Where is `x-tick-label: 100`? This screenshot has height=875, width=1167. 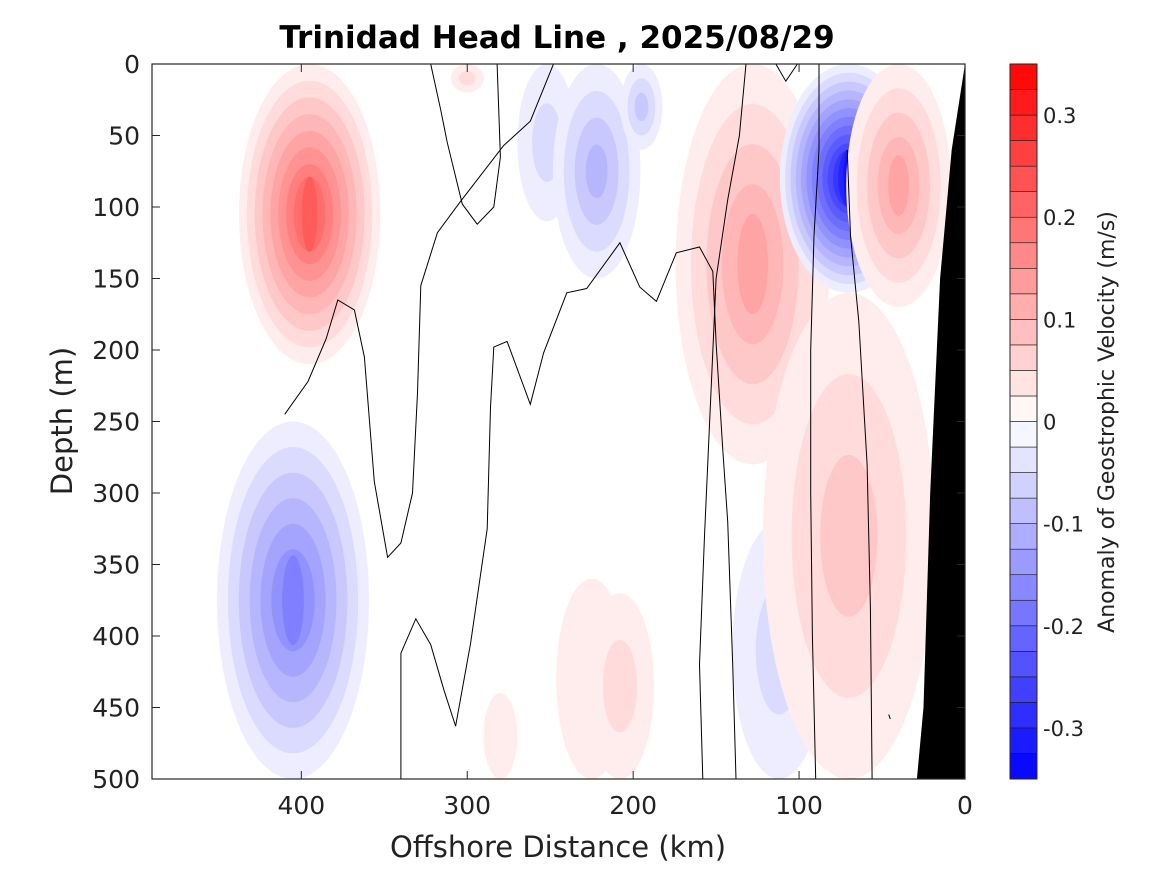
x-tick-label: 100 is located at coordinates (799, 805).